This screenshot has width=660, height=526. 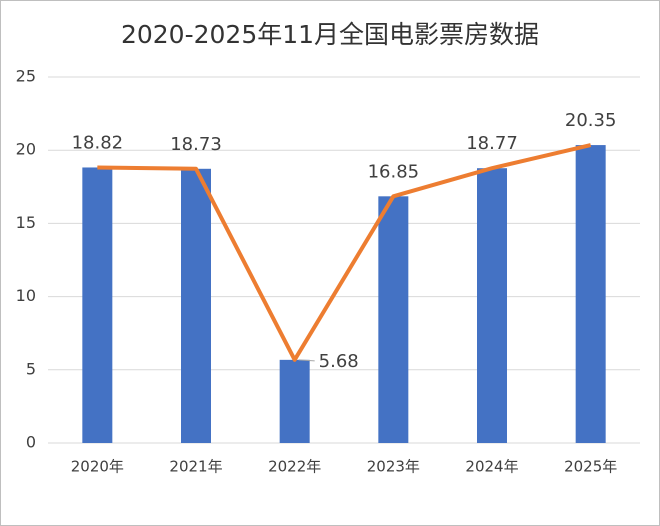 What do you see at coordinates (330, 34) in the screenshot?
I see `chart-title: 2020-2025年11月全国电影票房数据` at bounding box center [330, 34].